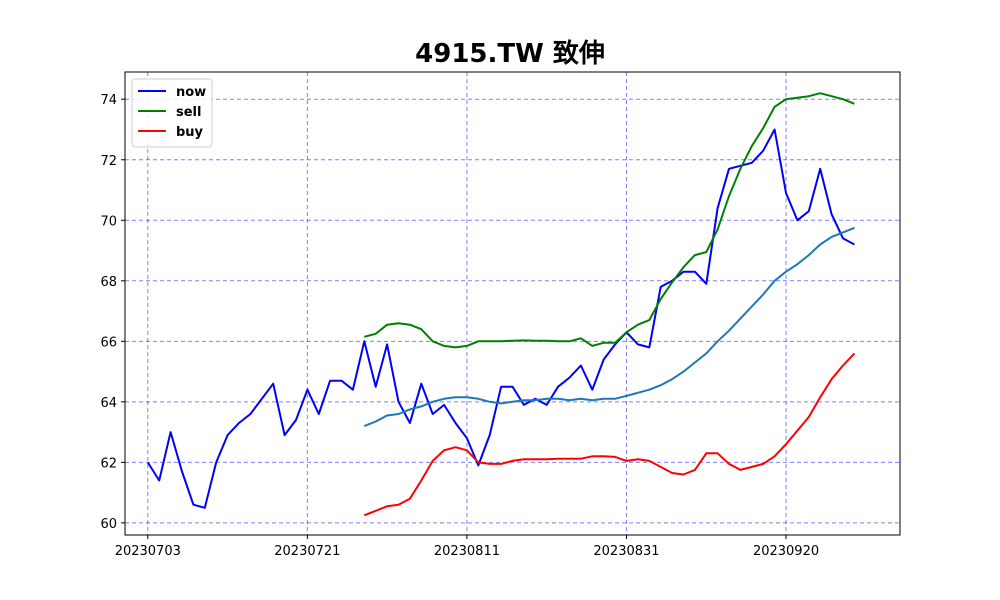 Image resolution: width=1000 pixels, height=600 pixels. What do you see at coordinates (108, 524) in the screenshot?
I see `y-tick-label: 60` at bounding box center [108, 524].